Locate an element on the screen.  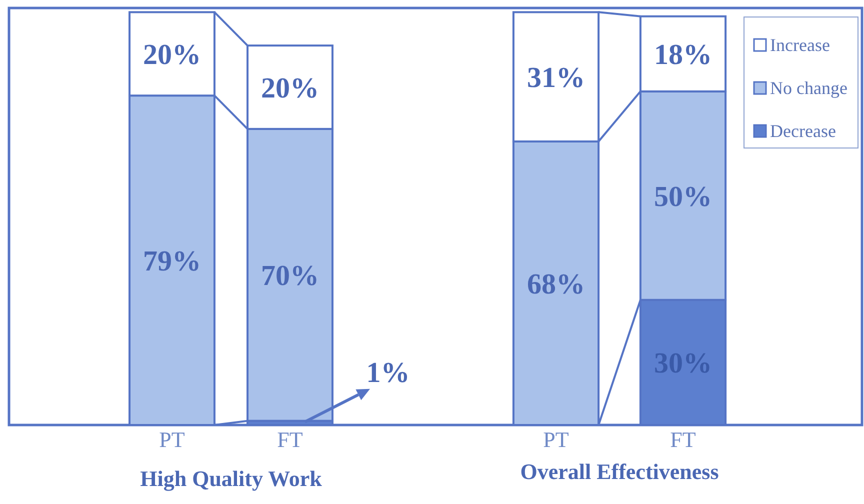
annotation: 1% is located at coordinates (388, 372).